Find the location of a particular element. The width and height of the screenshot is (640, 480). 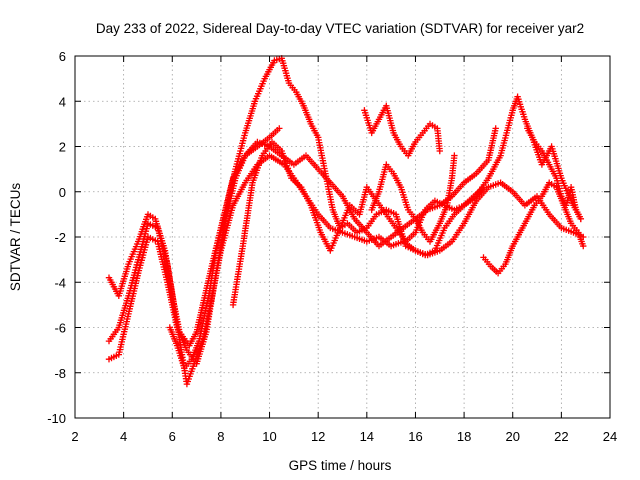

x-tick-label: 8 is located at coordinates (220, 436).